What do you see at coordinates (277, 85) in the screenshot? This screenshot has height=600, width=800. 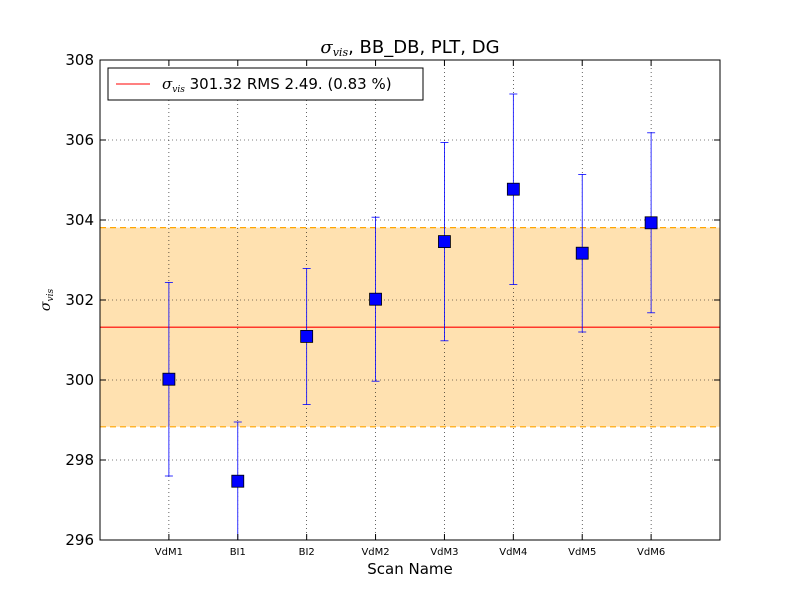 I see `legend-label: σvis 301.32 RMS 2.49. (0.83 %)` at bounding box center [277, 85].